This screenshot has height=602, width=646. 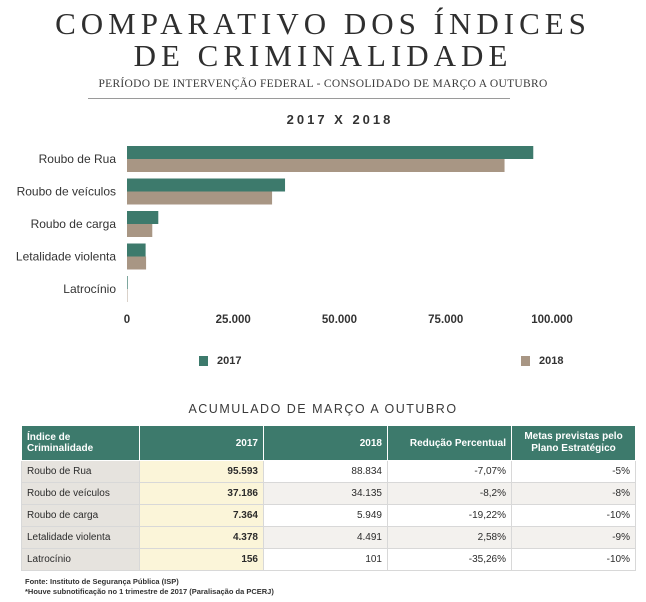 What do you see at coordinates (80, 559) in the screenshot?
I see `cell-indice: Latrocínio` at bounding box center [80, 559].